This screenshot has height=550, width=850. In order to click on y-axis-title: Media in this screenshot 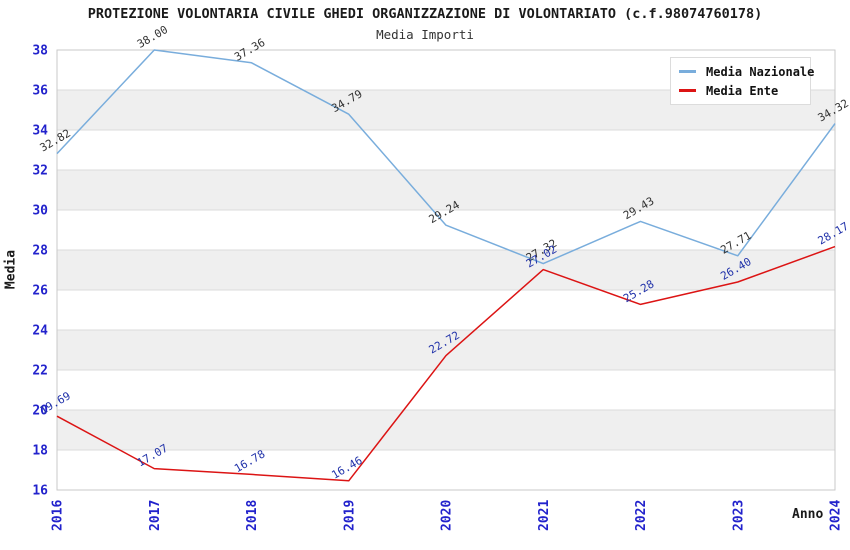, I will do `click(11, 269)`.